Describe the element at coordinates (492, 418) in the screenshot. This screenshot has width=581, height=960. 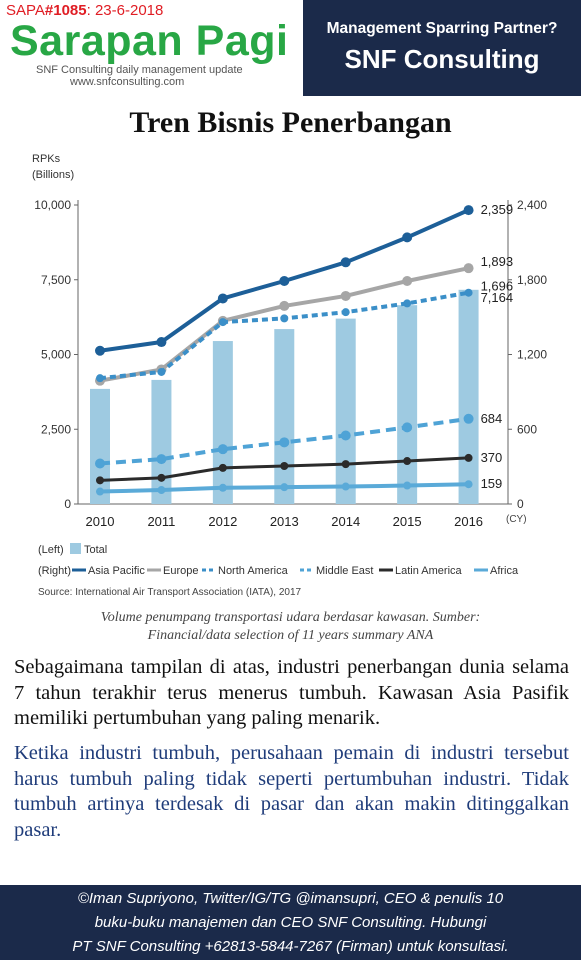
I see `end-label: 684` at that location.